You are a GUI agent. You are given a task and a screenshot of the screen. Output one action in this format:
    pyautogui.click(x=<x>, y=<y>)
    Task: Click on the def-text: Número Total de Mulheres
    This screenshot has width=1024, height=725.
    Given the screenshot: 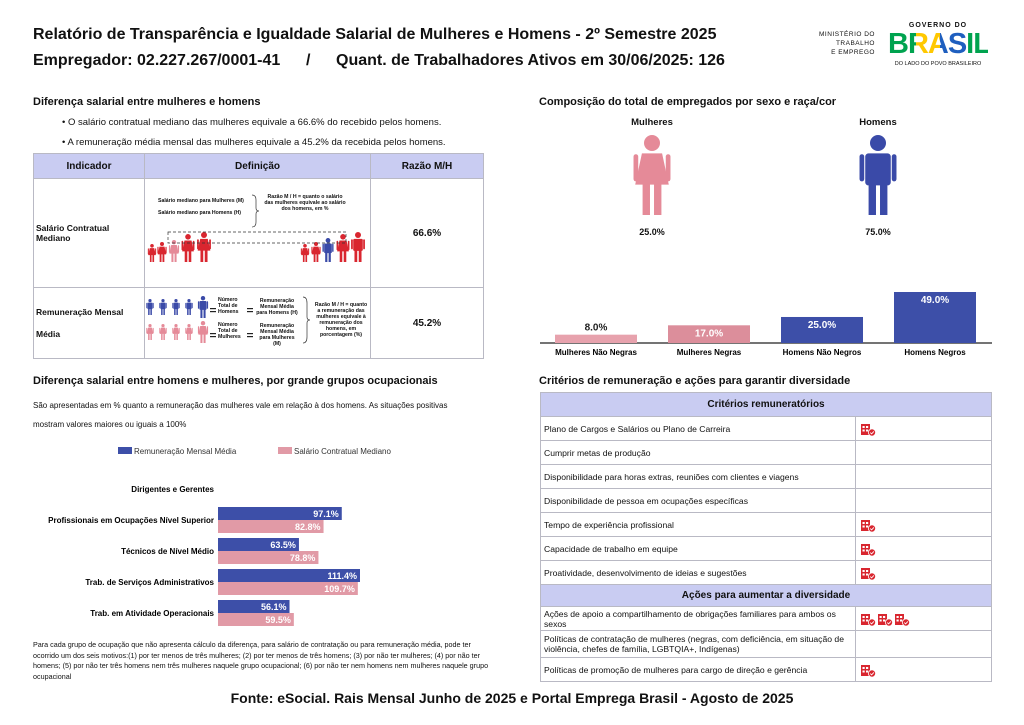 What is the action you would take?
    pyautogui.click(x=229, y=331)
    